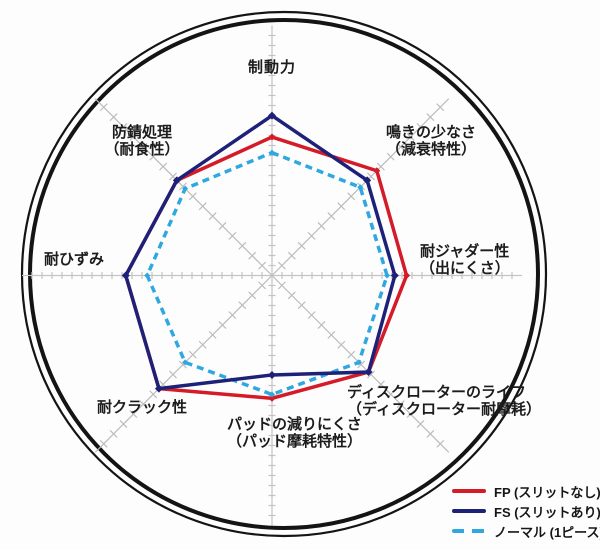 The image size is (600, 549). What do you see at coordinates (295, 441) in the screenshot?
I see `axis-label-pad-wear-line2: （パッド摩耗特性）` at bounding box center [295, 441].